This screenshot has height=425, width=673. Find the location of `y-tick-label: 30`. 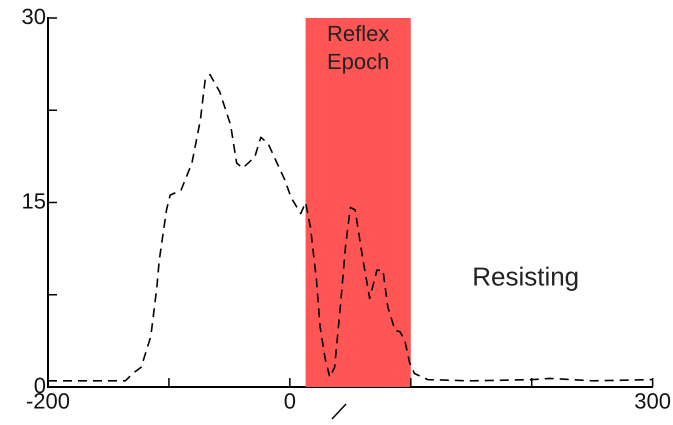

y-tick-label: 30 is located at coordinates (34, 17).